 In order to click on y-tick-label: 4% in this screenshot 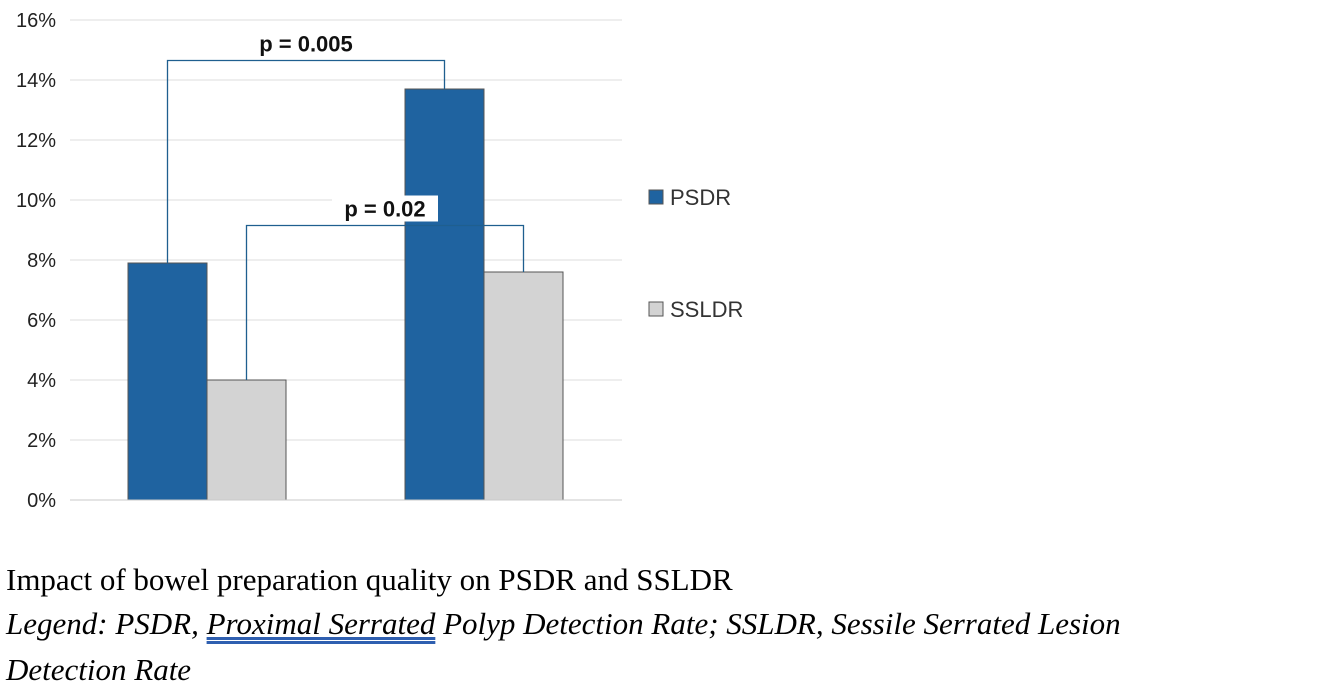, I will do `click(41, 381)`.